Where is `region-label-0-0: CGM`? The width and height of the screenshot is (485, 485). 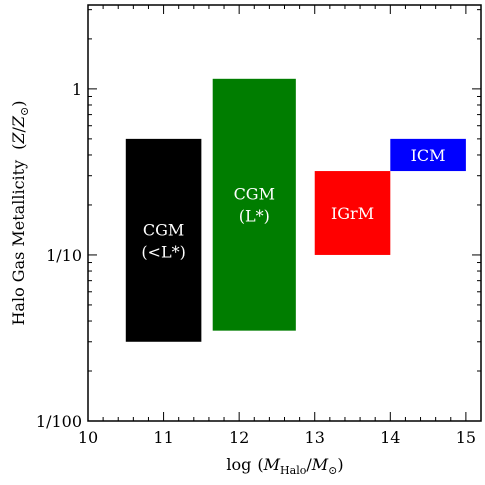
region-label-0-0: CGM is located at coordinates (163, 229).